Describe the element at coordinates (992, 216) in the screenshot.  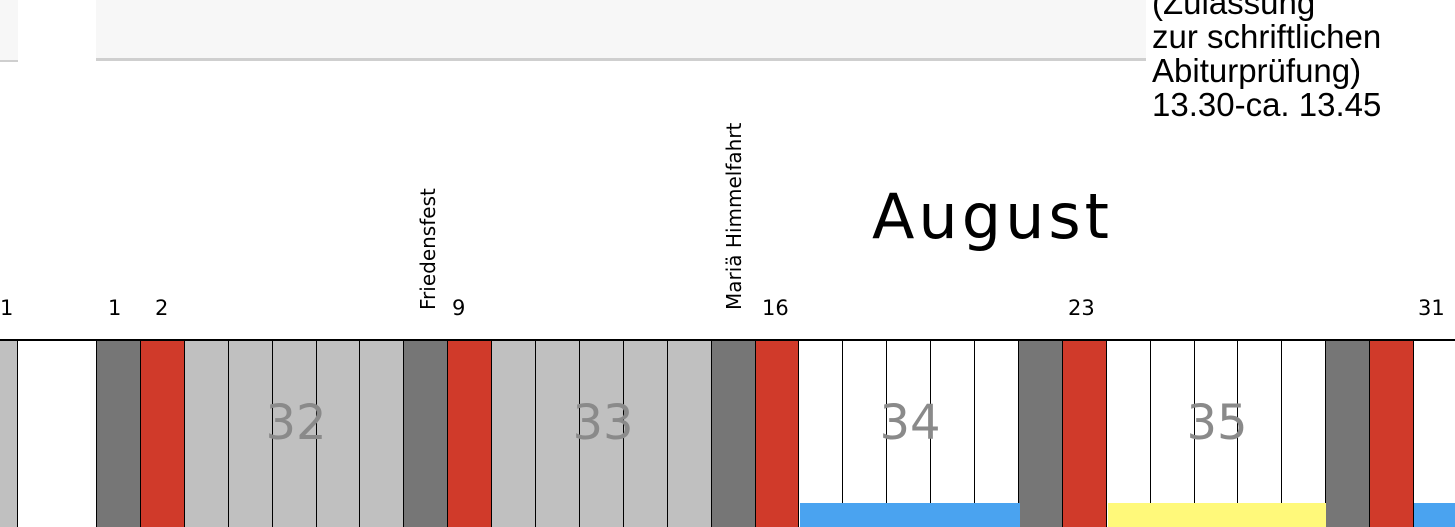
I see `month-title: August` at that location.